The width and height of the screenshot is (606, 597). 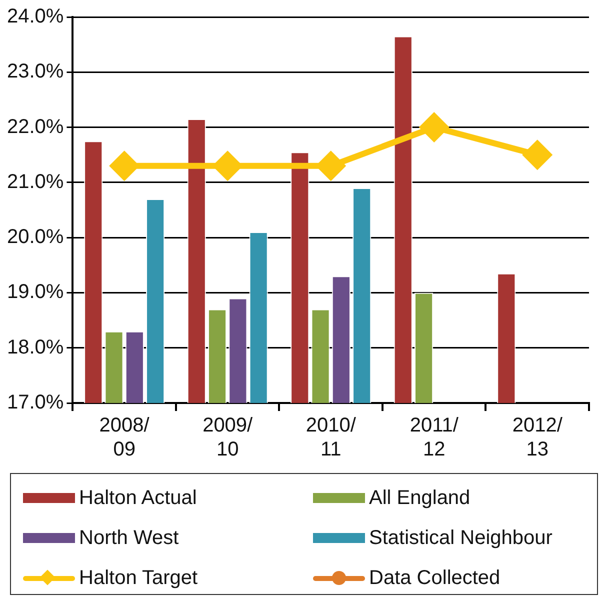 I want to click on legend-label: Statistical Neighbour, so click(x=460, y=538).